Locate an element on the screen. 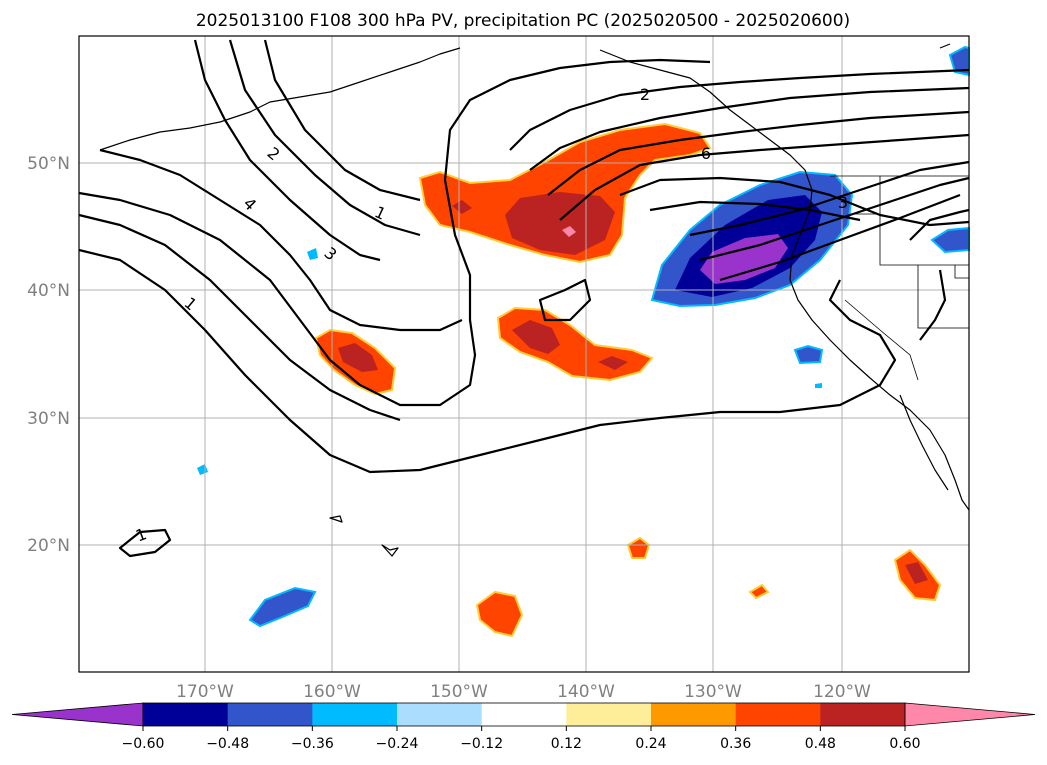 Image resolution: width=1047 pixels, height=765 pixels. contour-label: 3 is located at coordinates (843, 202).